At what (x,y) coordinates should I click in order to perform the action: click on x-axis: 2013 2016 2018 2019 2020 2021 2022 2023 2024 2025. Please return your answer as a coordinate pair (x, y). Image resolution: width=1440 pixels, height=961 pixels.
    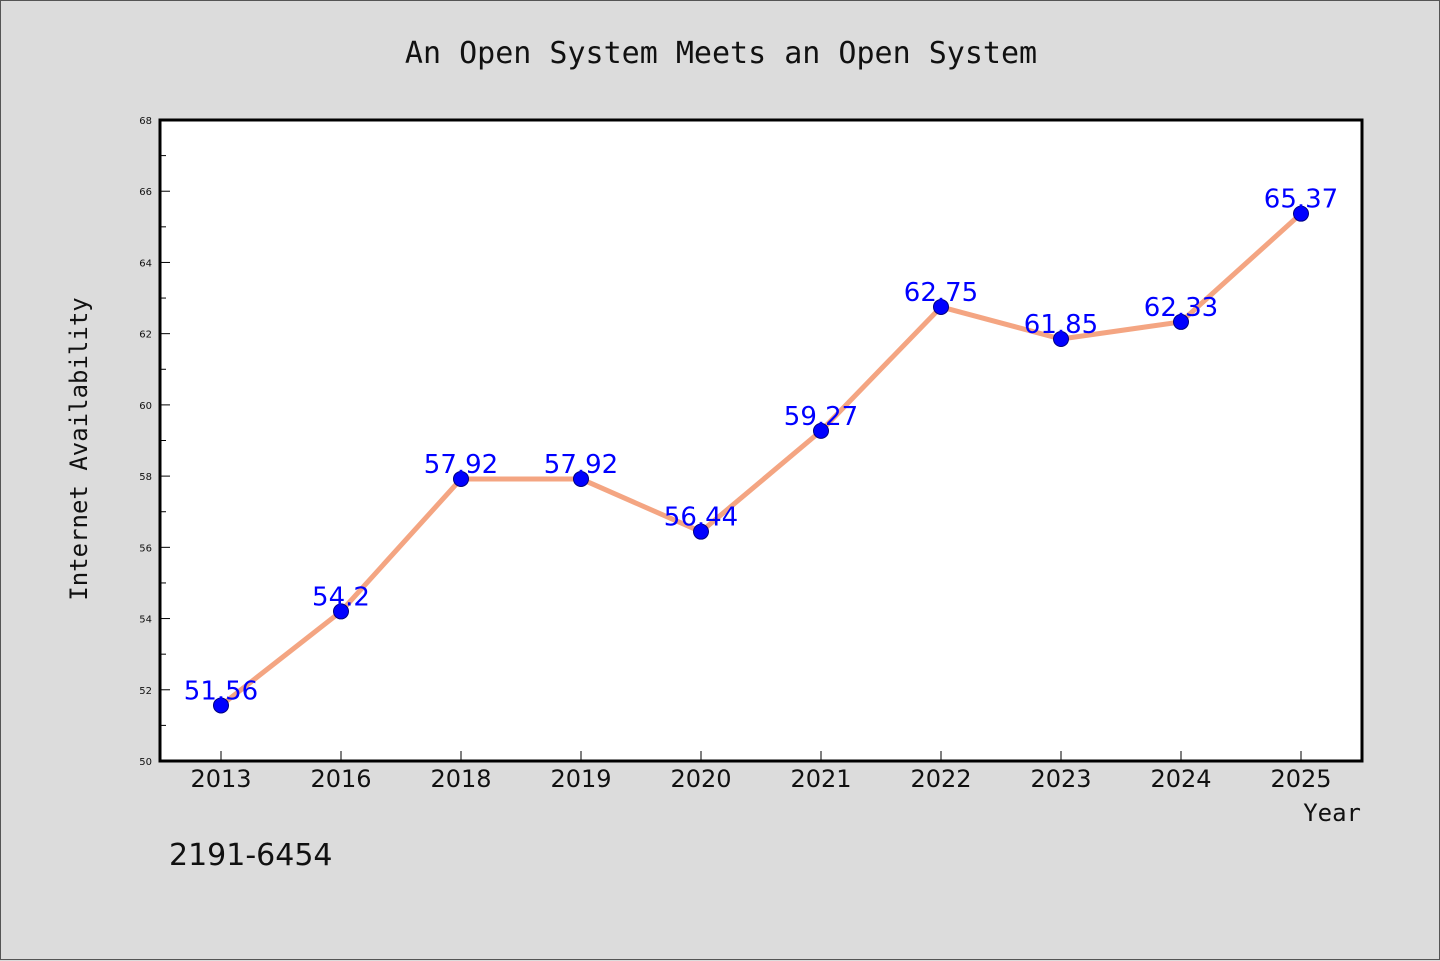
    Looking at the image, I should click on (761, 772).